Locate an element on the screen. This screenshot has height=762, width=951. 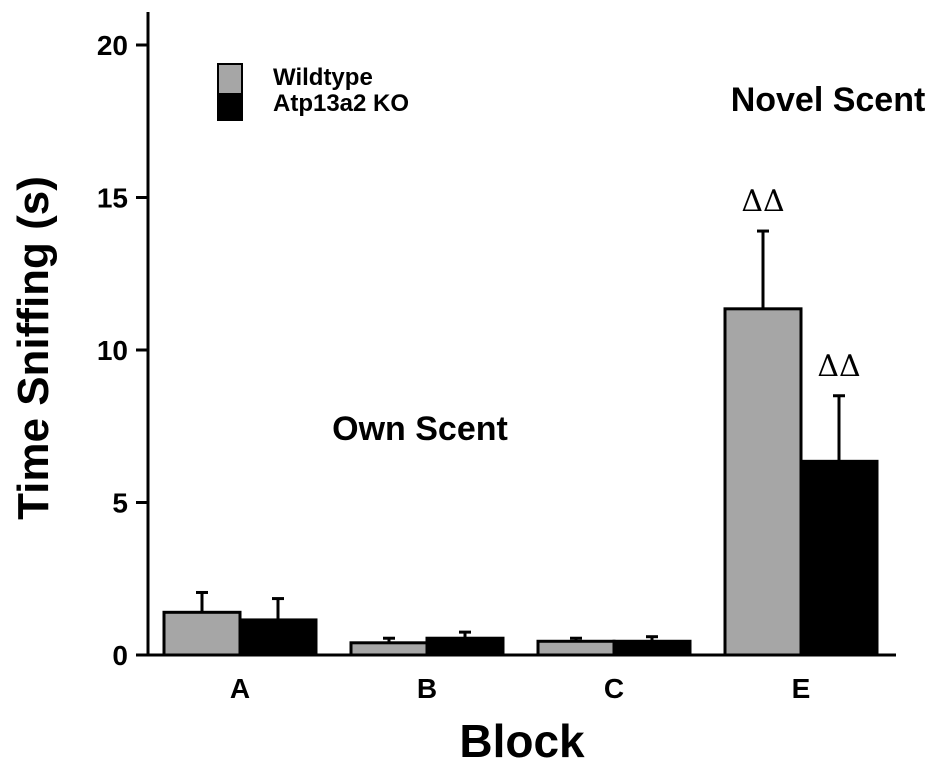
bar-B-wildtype is located at coordinates (389, 649).